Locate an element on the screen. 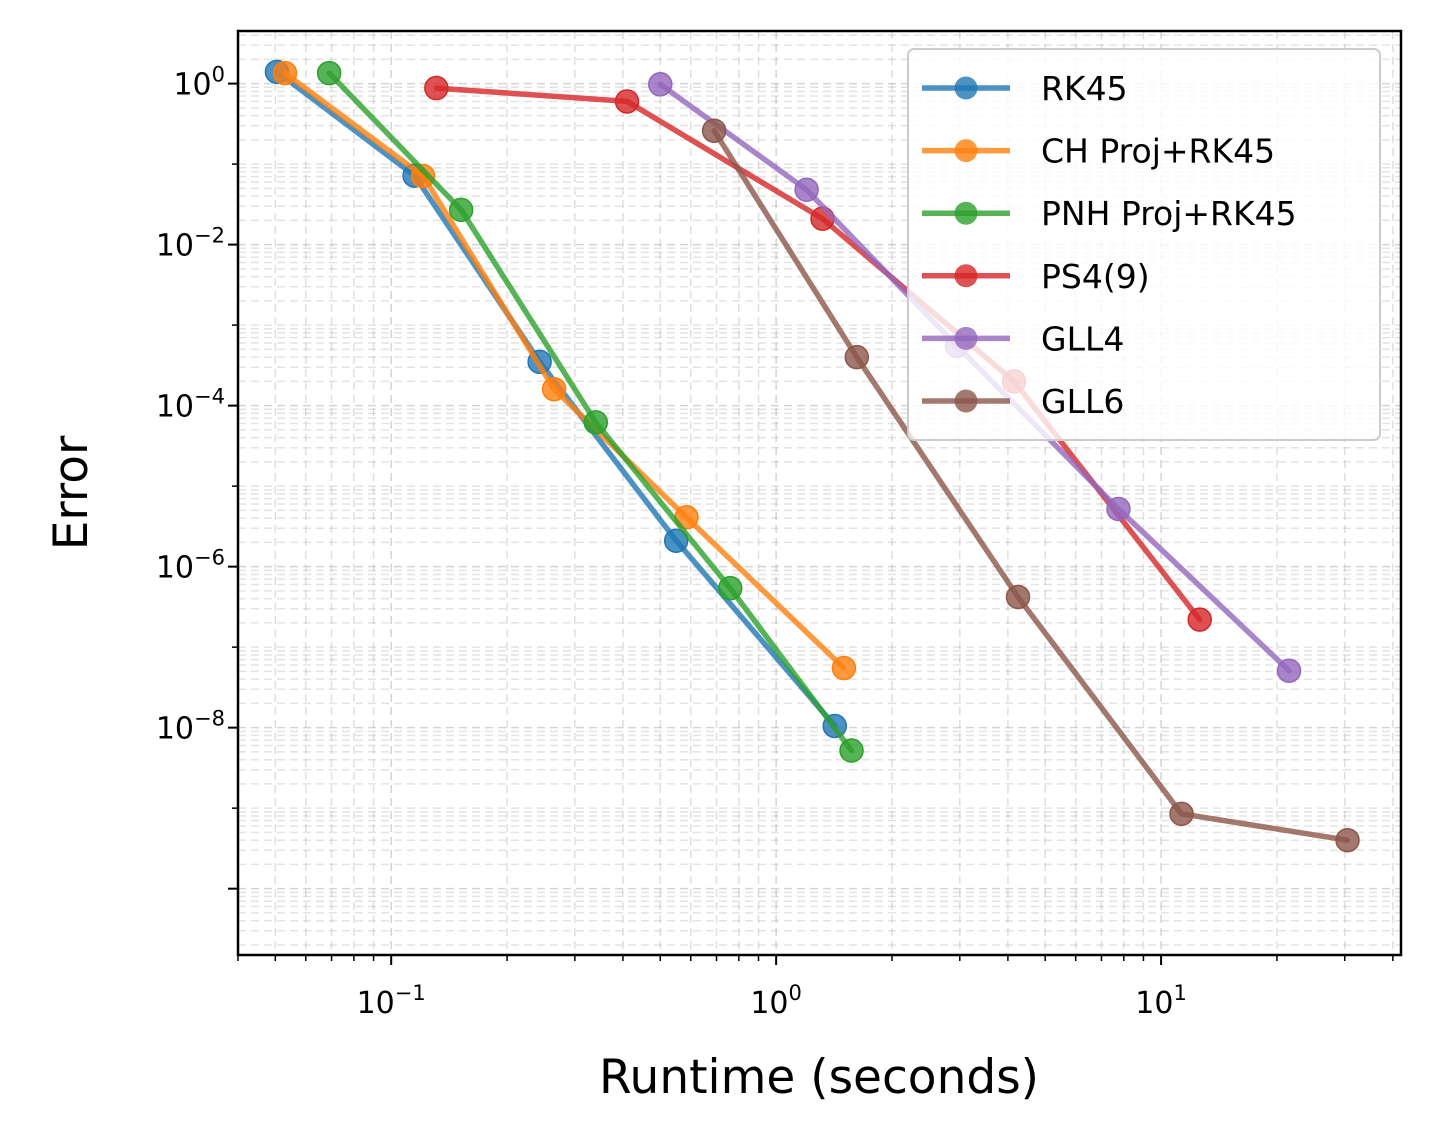 This screenshot has width=1430, height=1138. y-tick-label: 10⁻² is located at coordinates (190, 244).